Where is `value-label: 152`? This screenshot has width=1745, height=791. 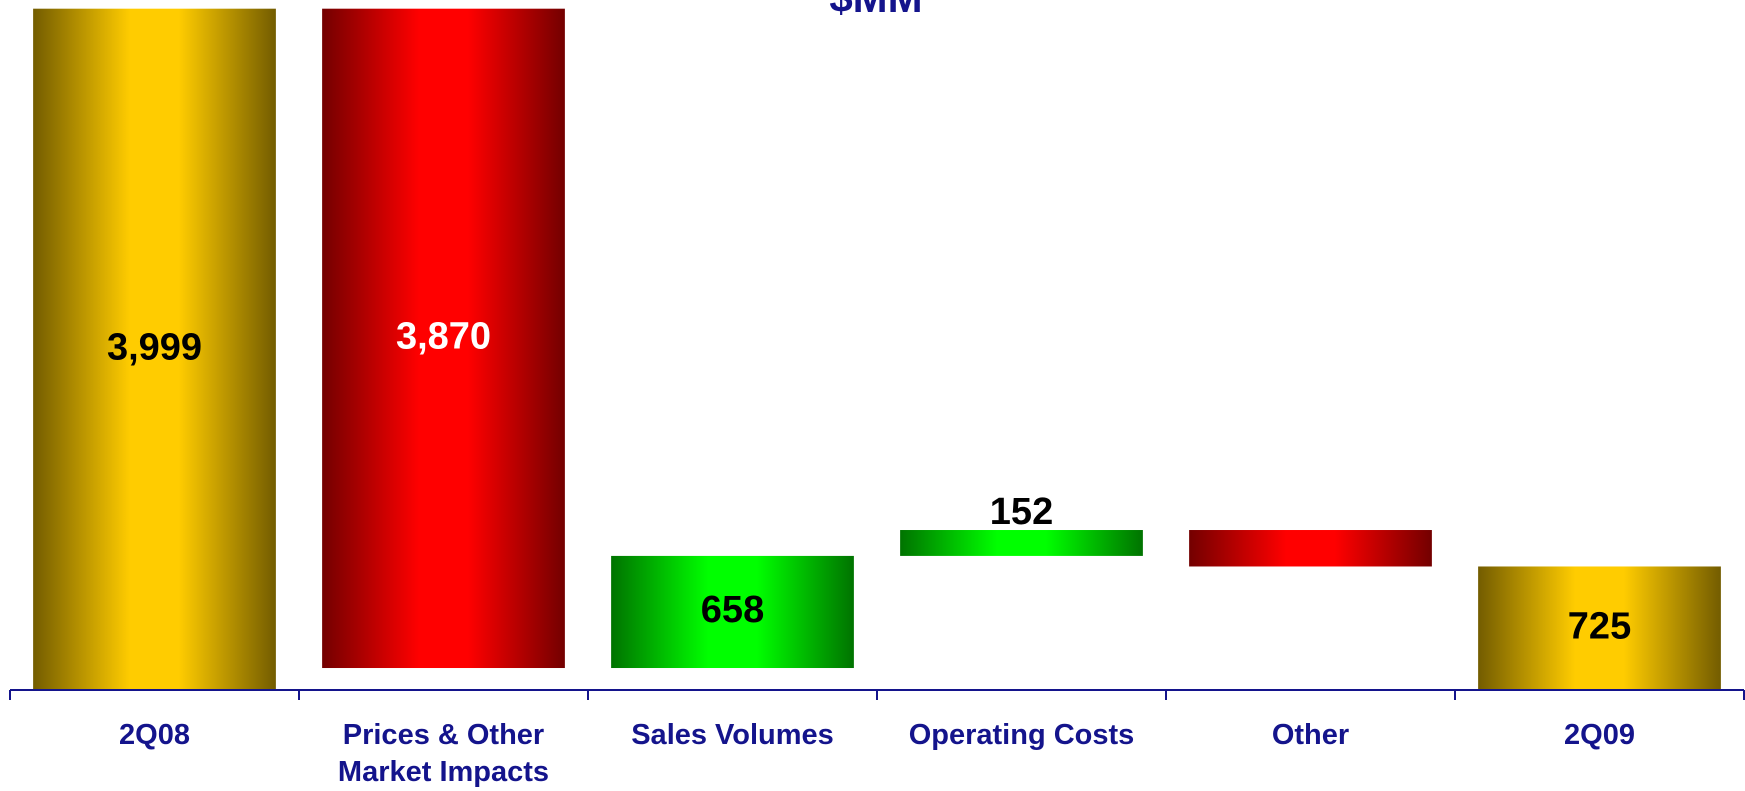
value-label: 152 is located at coordinates (1021, 512).